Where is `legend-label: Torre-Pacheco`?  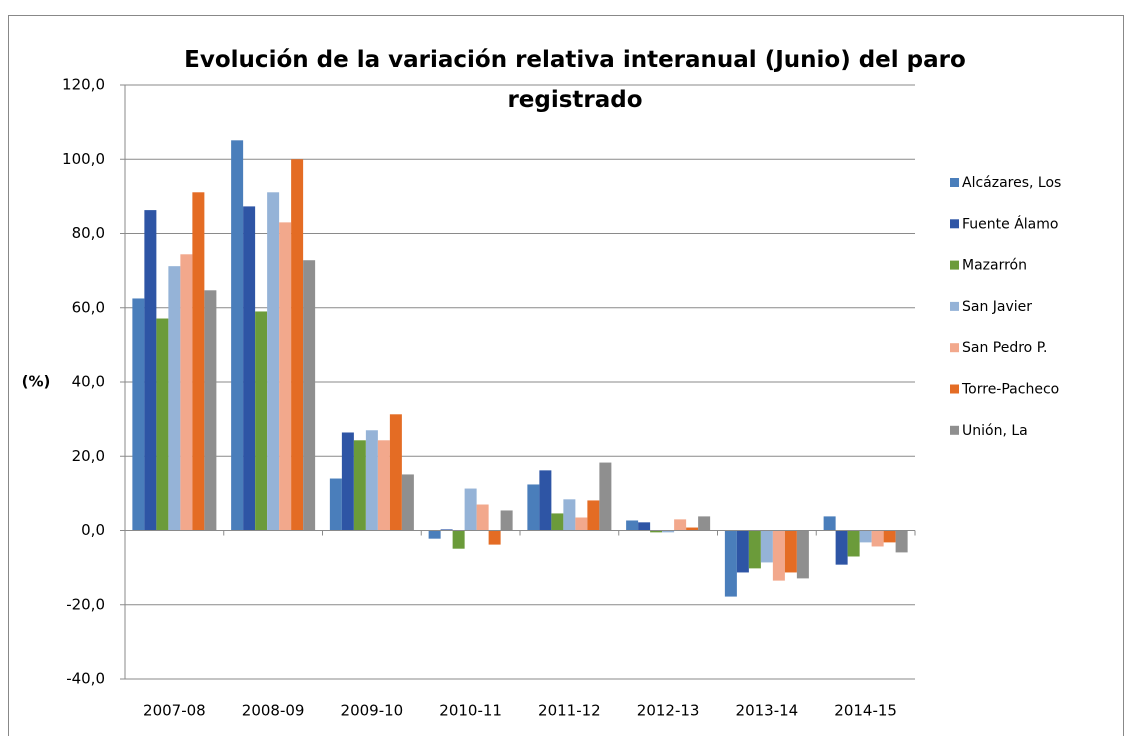 legend-label: Torre-Pacheco is located at coordinates (1010, 390).